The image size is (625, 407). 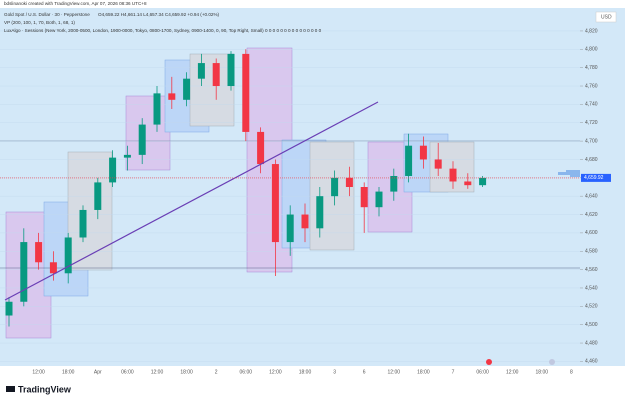 I want to click on y-tick-label: 4,560, so click(x=591, y=270).